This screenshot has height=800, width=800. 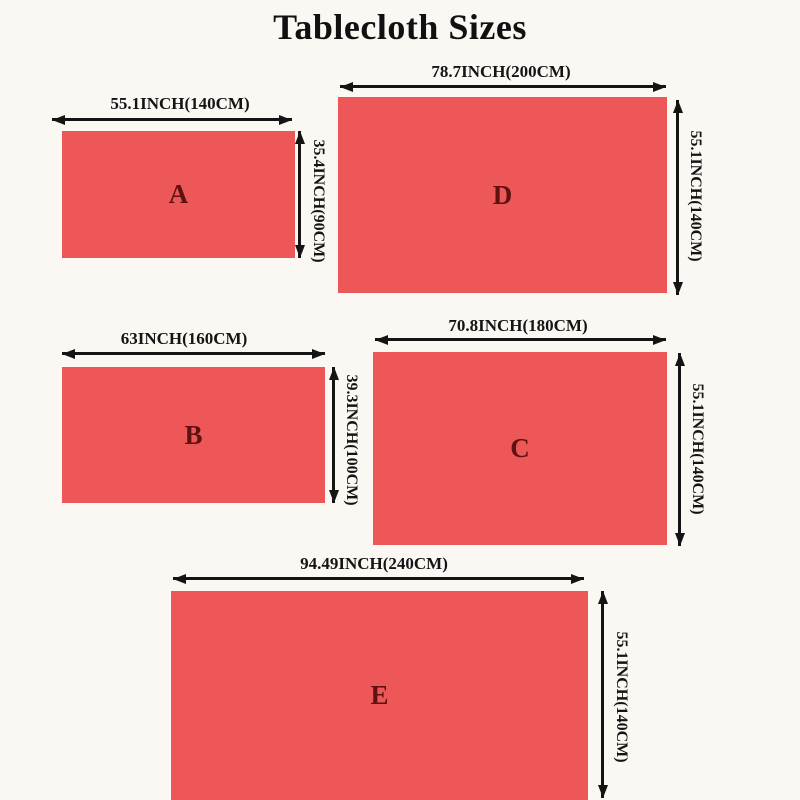 I want to click on tablecloth-a-height-label: 35.4INCH(90CM), so click(x=318, y=201).